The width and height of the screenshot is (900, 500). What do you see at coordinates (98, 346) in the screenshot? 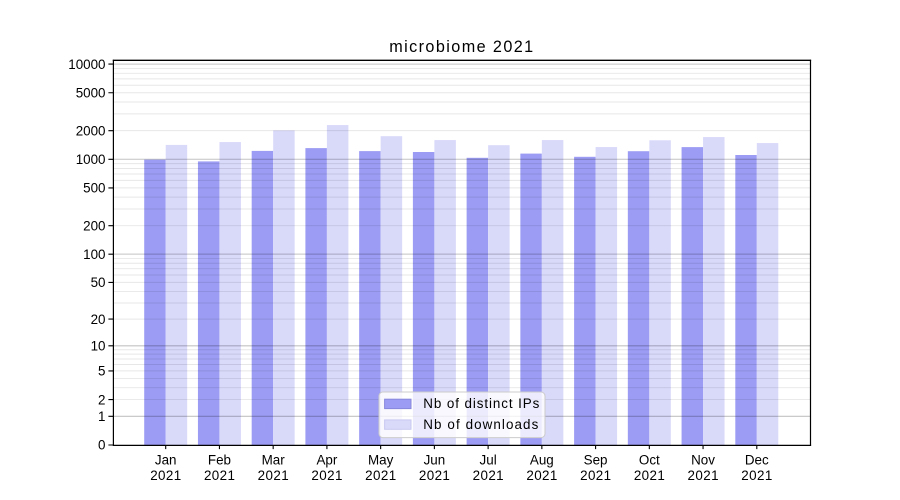
I see `svg-text: 10` at bounding box center [98, 346].